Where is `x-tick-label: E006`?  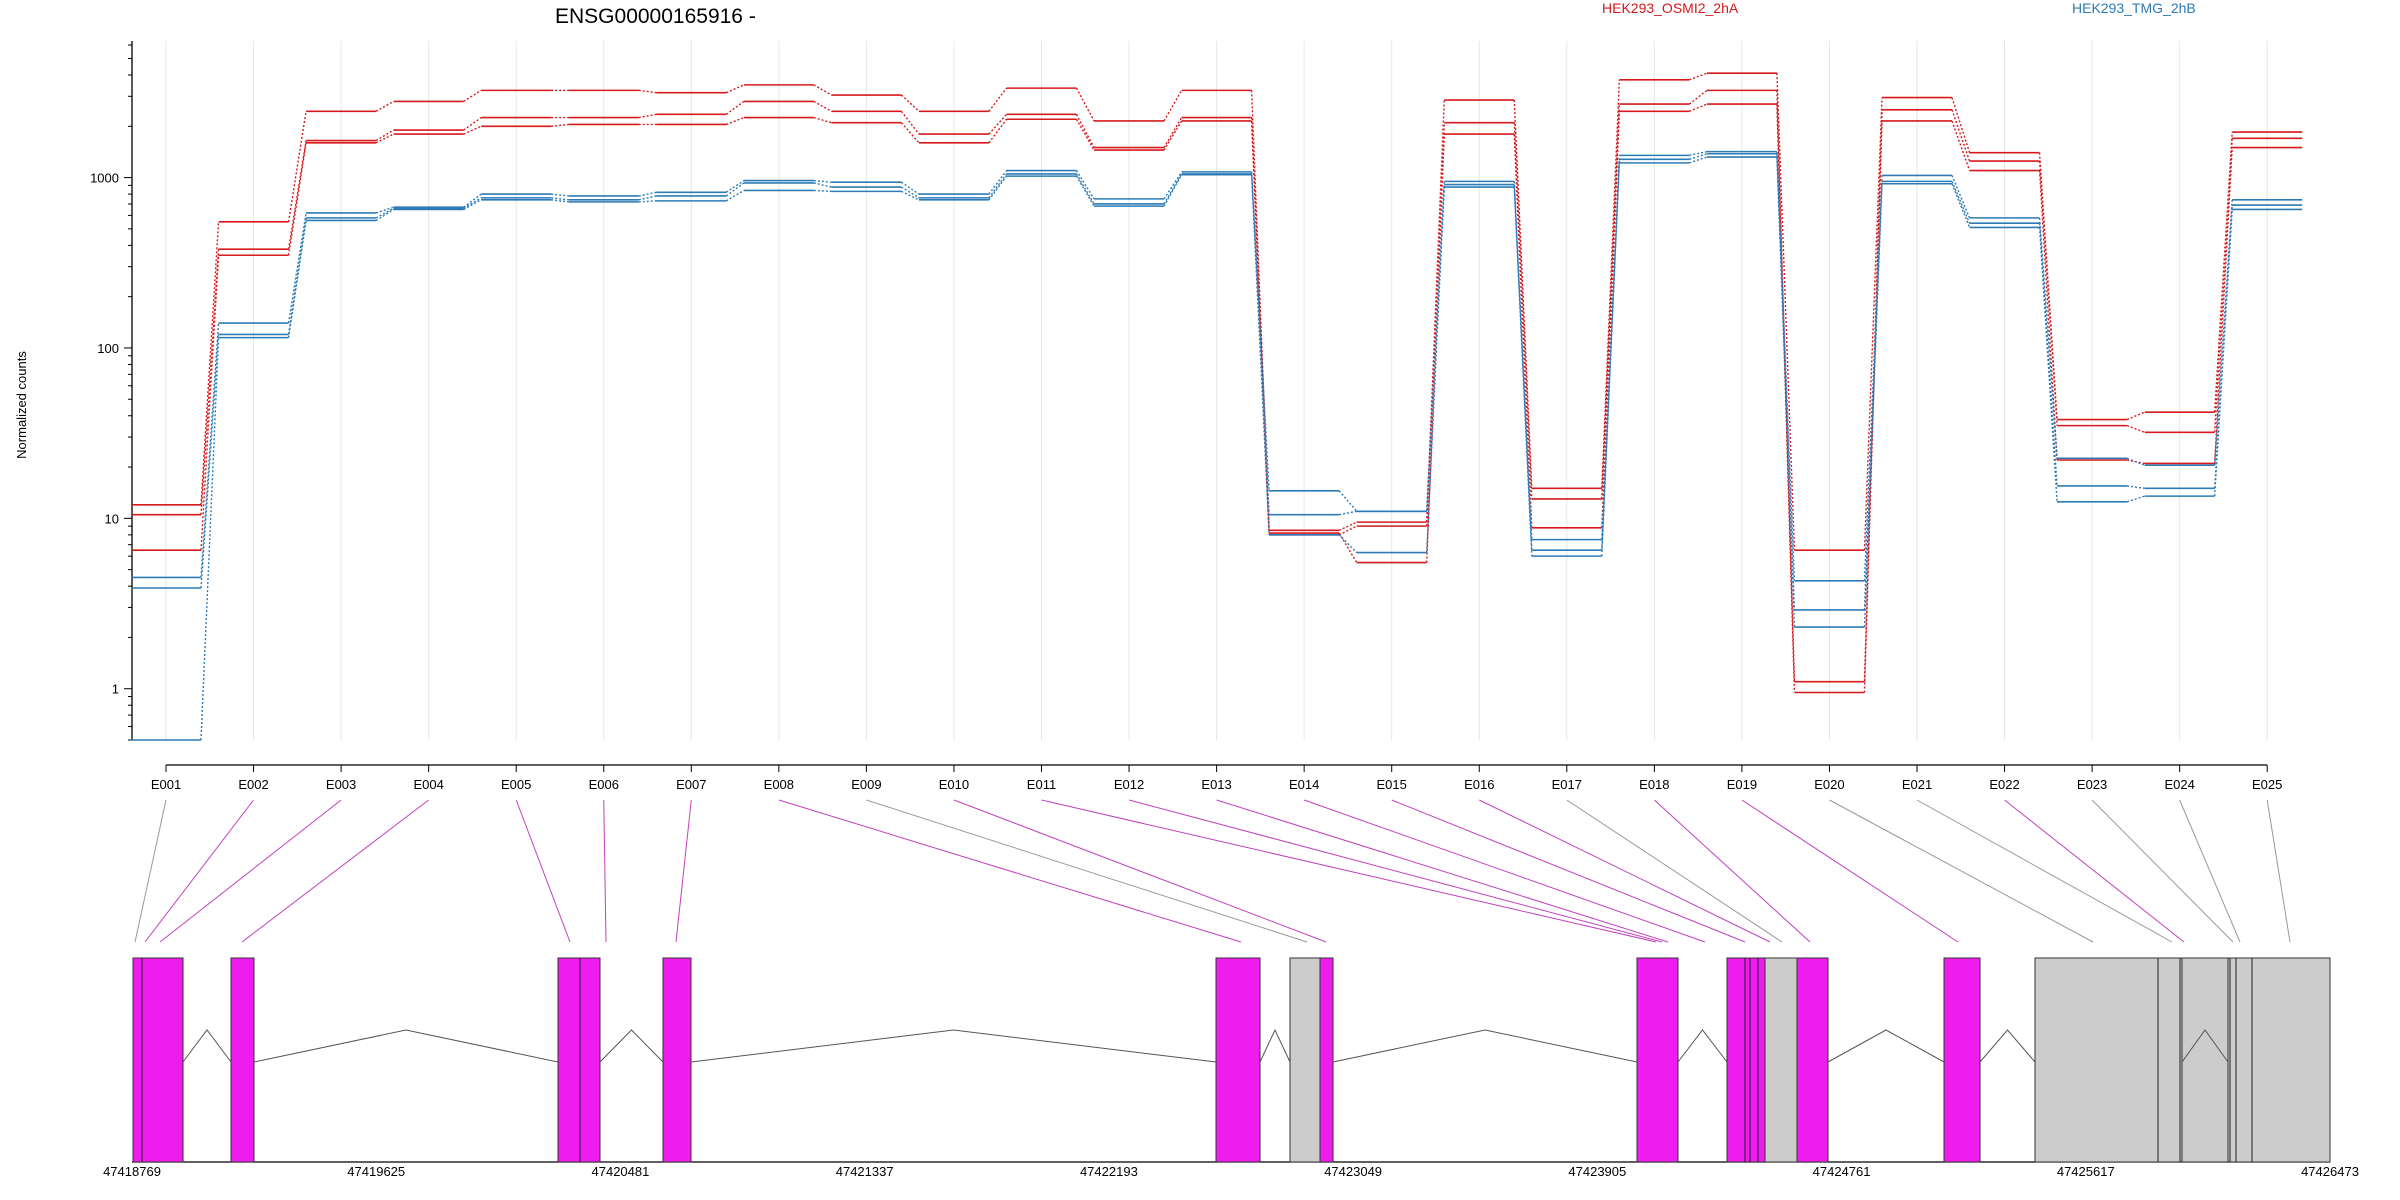 x-tick-label: E006 is located at coordinates (604, 784).